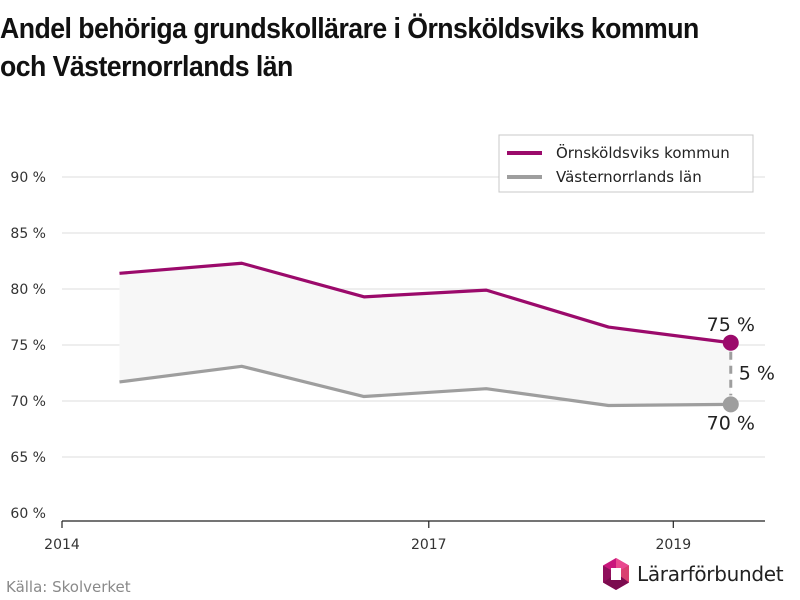 Image resolution: width=800 pixels, height=600 pixels. Describe the element at coordinates (626, 163) in the screenshot. I see `legend-box` at that location.